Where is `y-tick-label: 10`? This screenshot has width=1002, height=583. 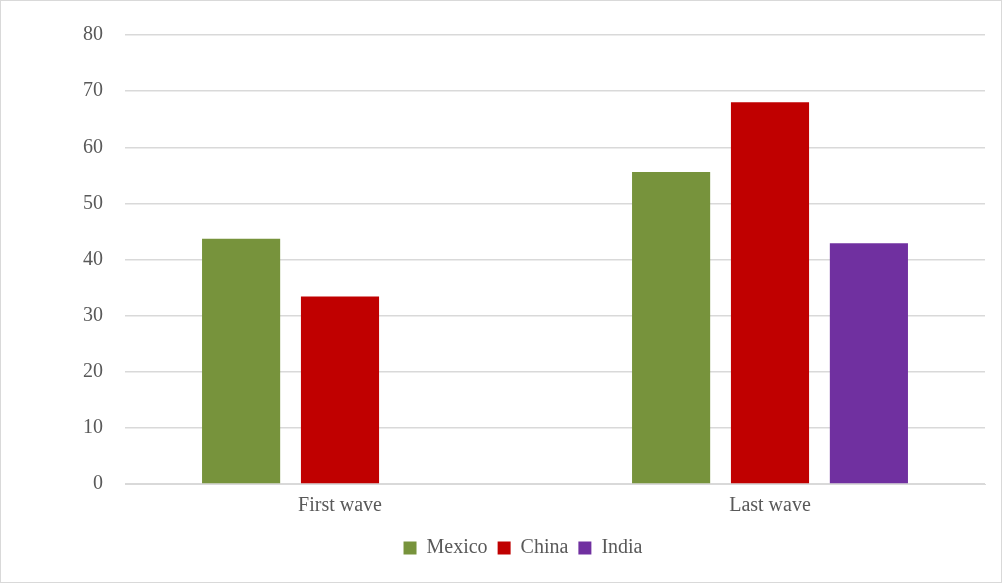
y-tick-label: 10 is located at coordinates (93, 426).